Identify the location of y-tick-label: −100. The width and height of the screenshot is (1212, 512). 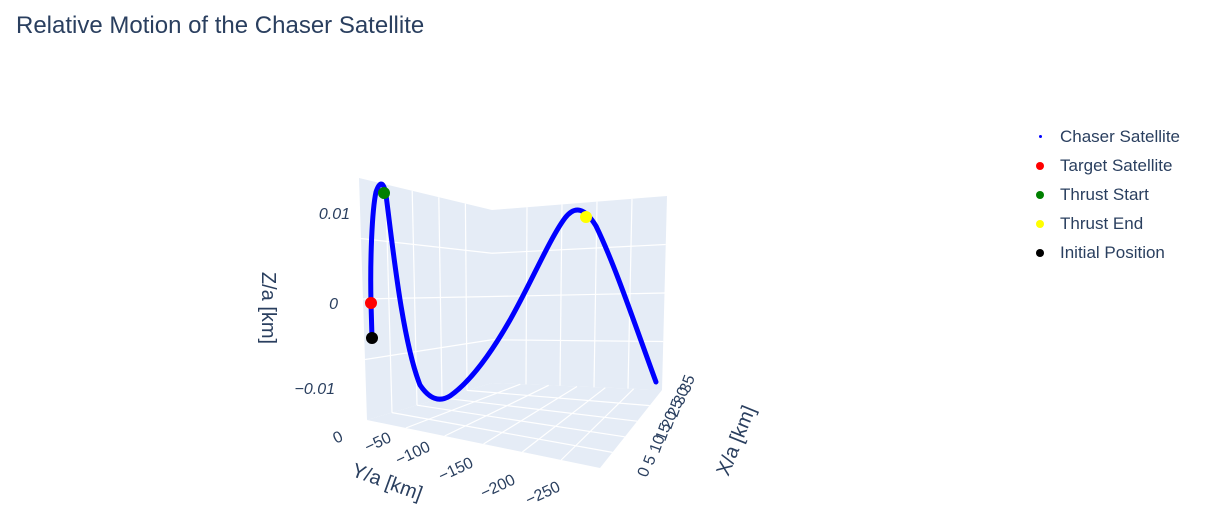
(413, 454).